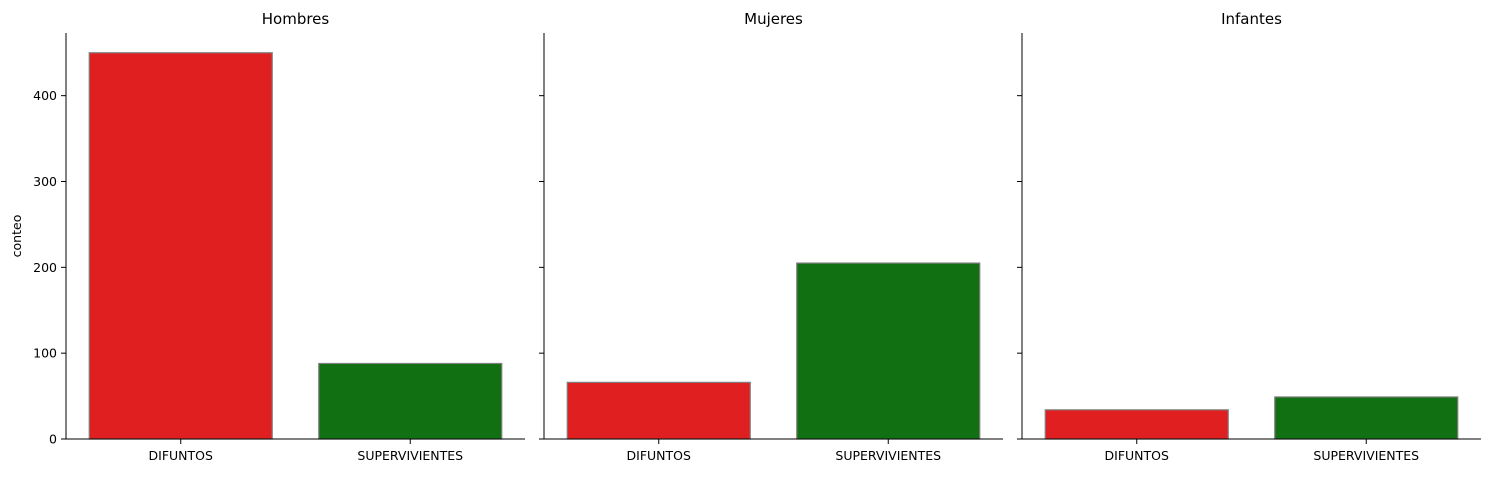 Image resolution: width=1490 pixels, height=477 pixels. Describe the element at coordinates (1251, 19) in the screenshot. I see `panel-title: Infantes` at that location.